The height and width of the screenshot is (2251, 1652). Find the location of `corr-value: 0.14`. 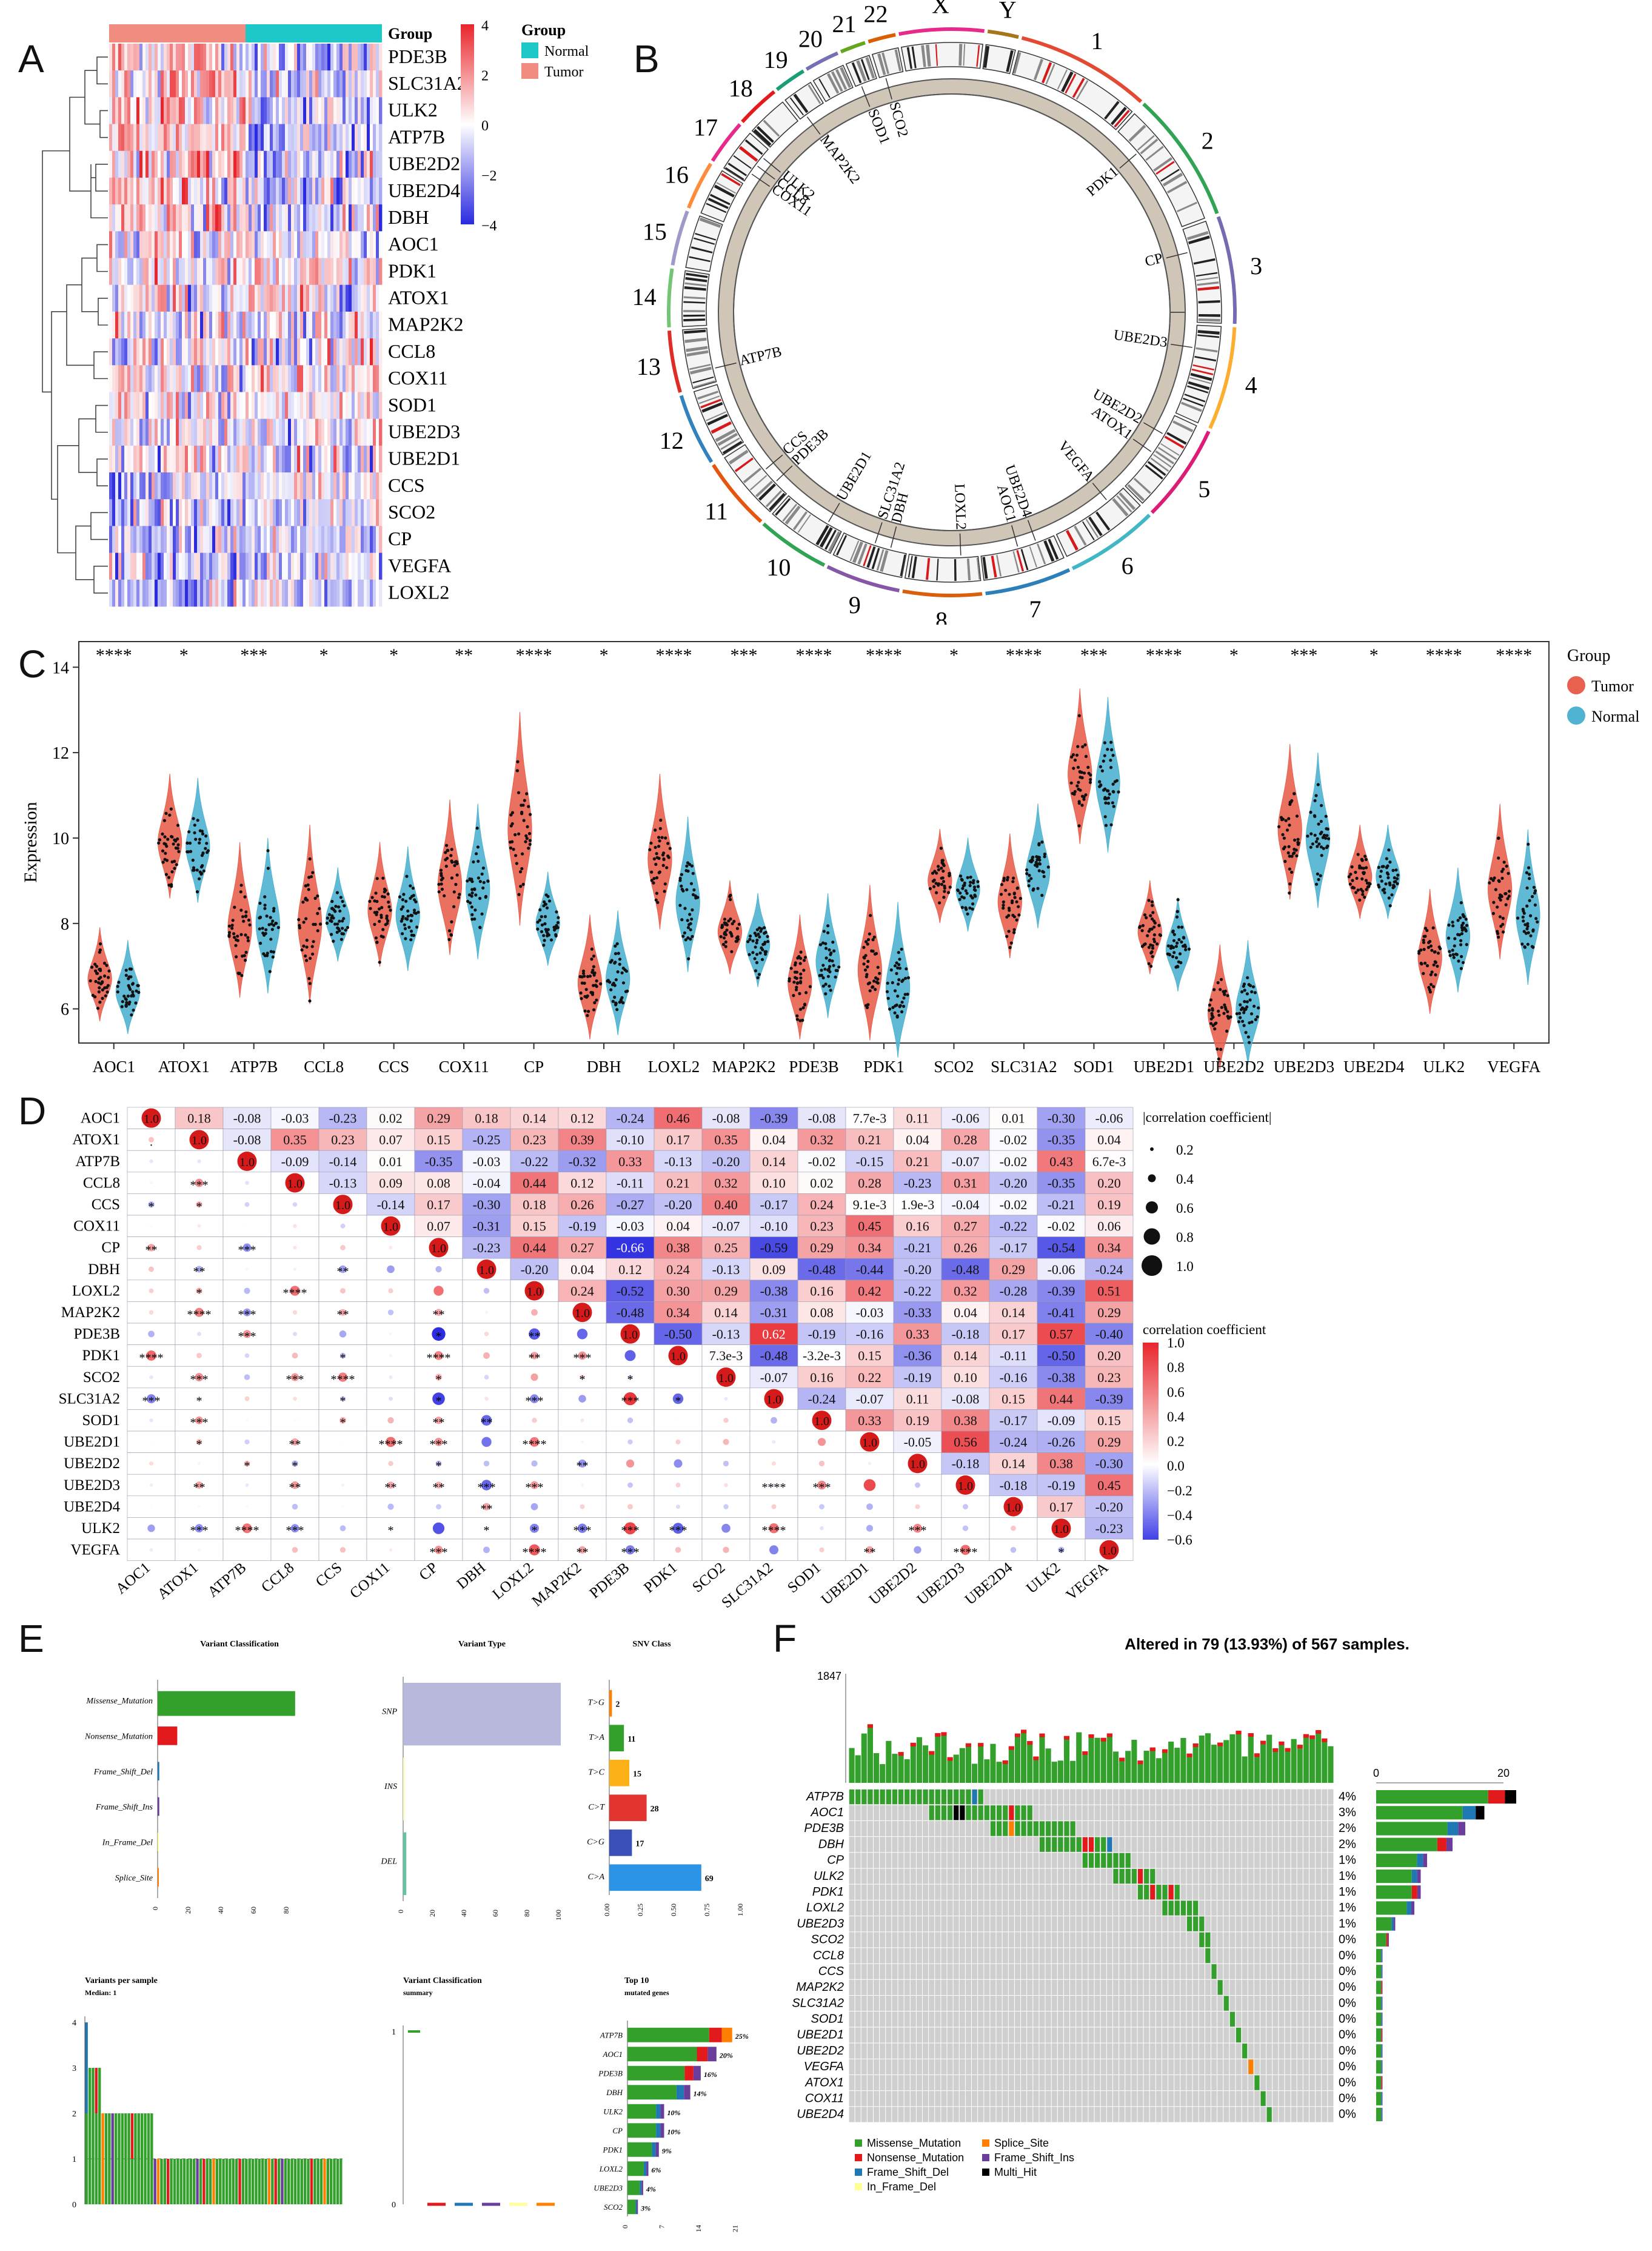

corr-value: 0.14 is located at coordinates (534, 1118).